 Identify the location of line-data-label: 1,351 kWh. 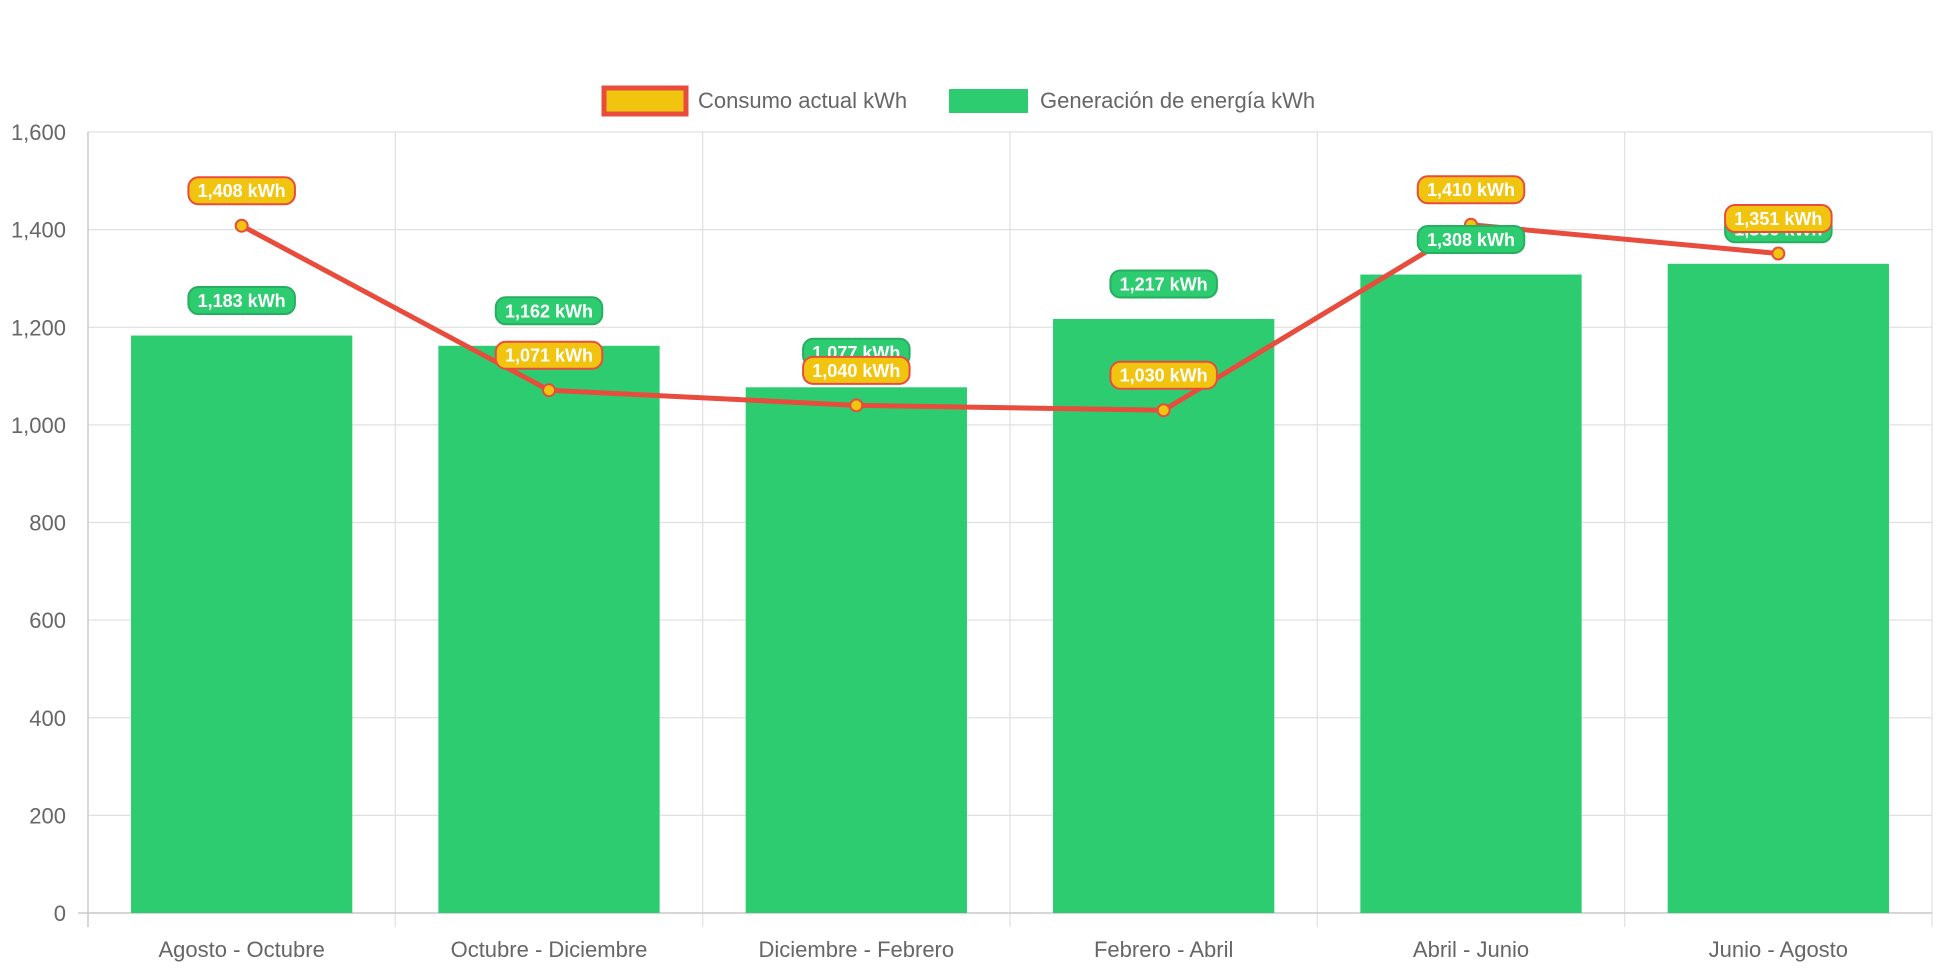
(1778, 219).